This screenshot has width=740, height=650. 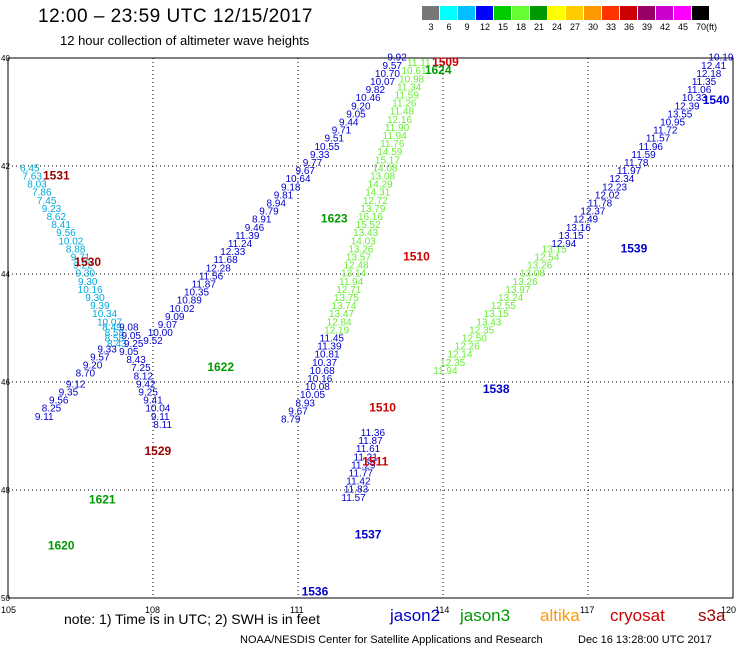 I want to click on lat-tick-label: 44, so click(x=5, y=274).